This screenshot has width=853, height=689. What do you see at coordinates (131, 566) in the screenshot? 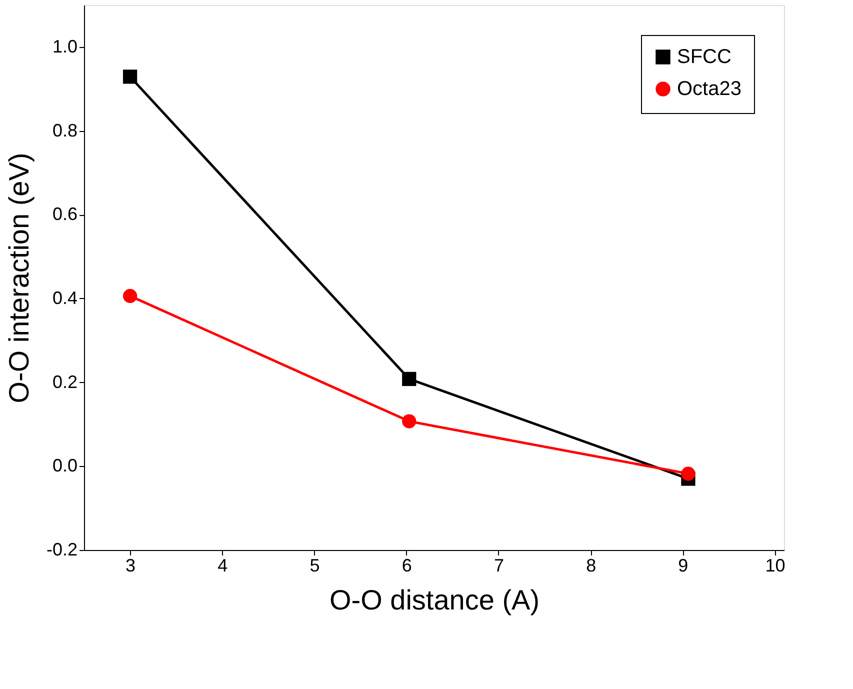
I see `x-tick-label: 3` at bounding box center [131, 566].